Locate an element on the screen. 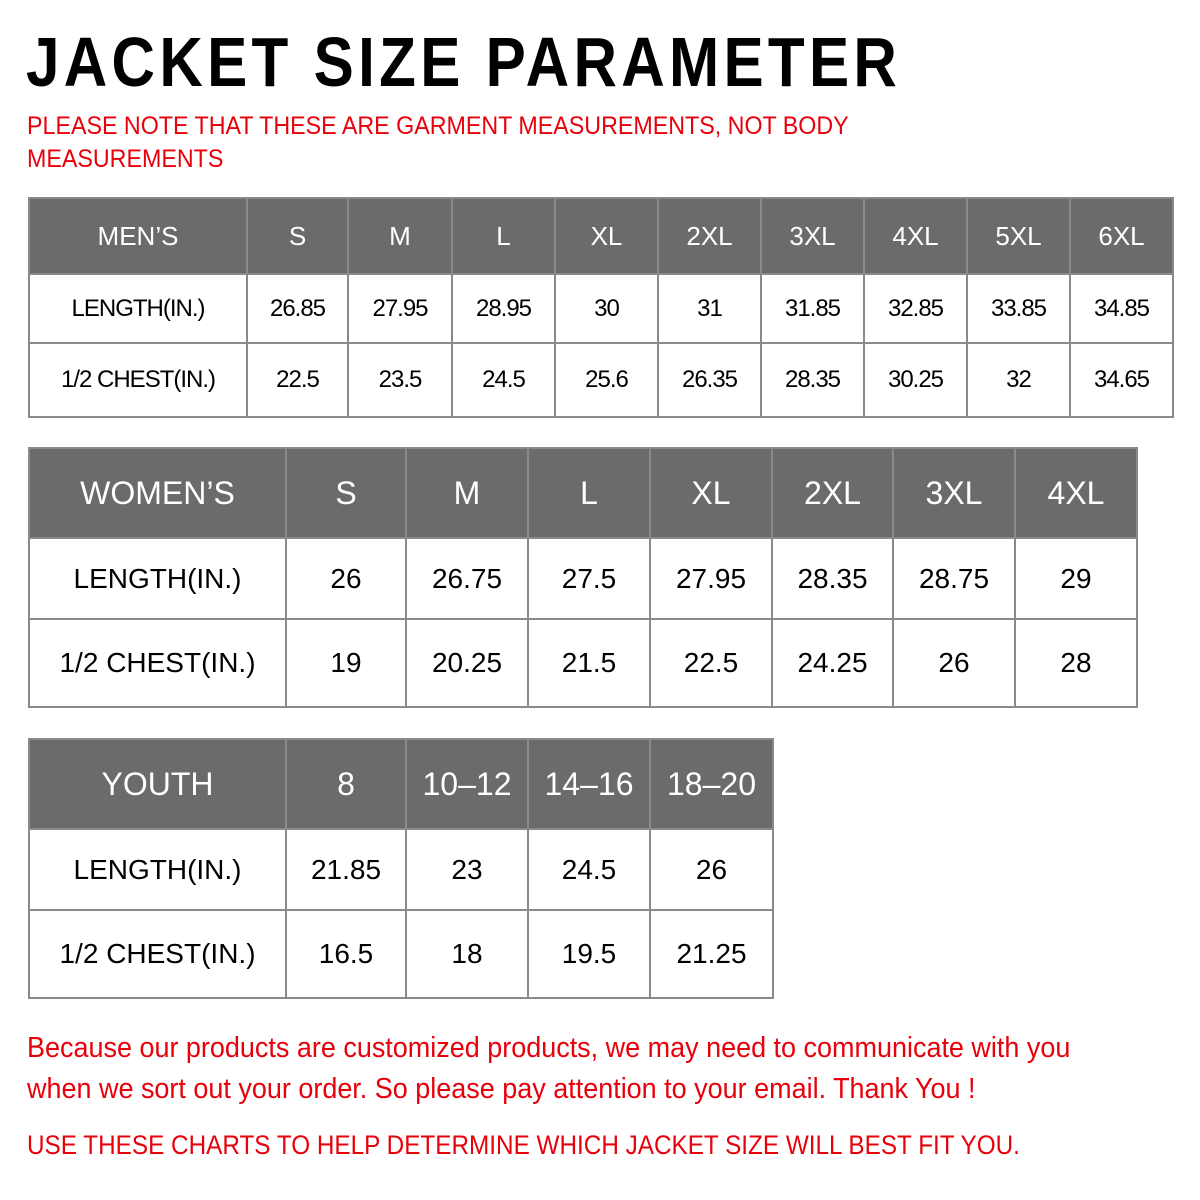 The height and width of the screenshot is (1200, 1200). measurement-cell: 34.85 is located at coordinates (1121, 308).